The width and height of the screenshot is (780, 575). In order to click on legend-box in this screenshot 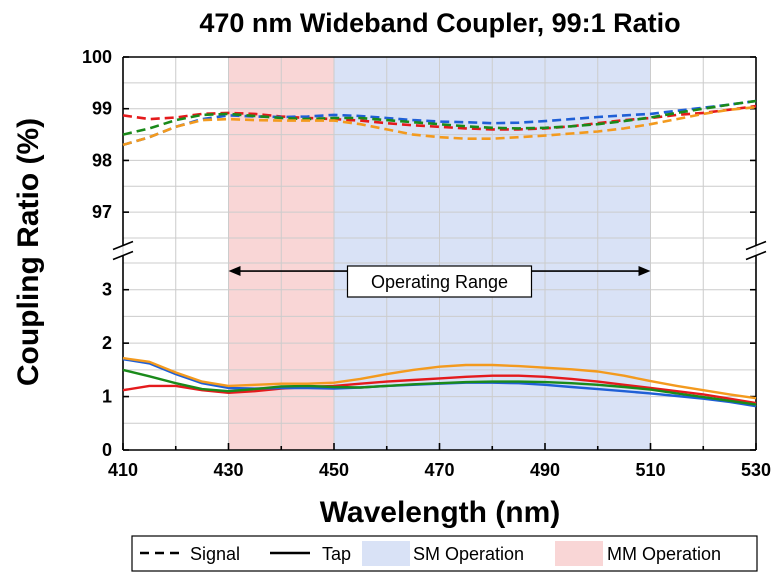, I will do `click(444, 553)`.